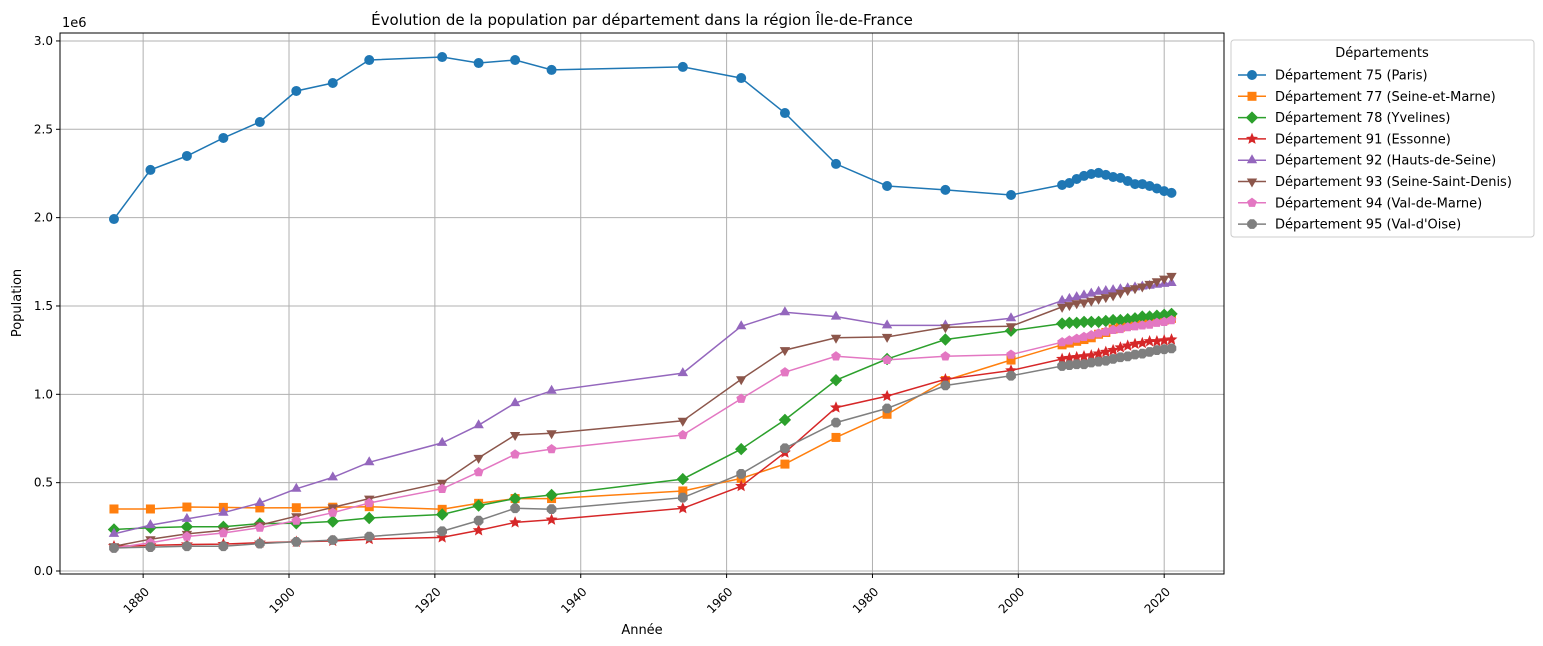  Describe the element at coordinates (1378, 203) in the screenshot. I see `legend-entry: Département 94 (Val-de-Marne)` at that location.